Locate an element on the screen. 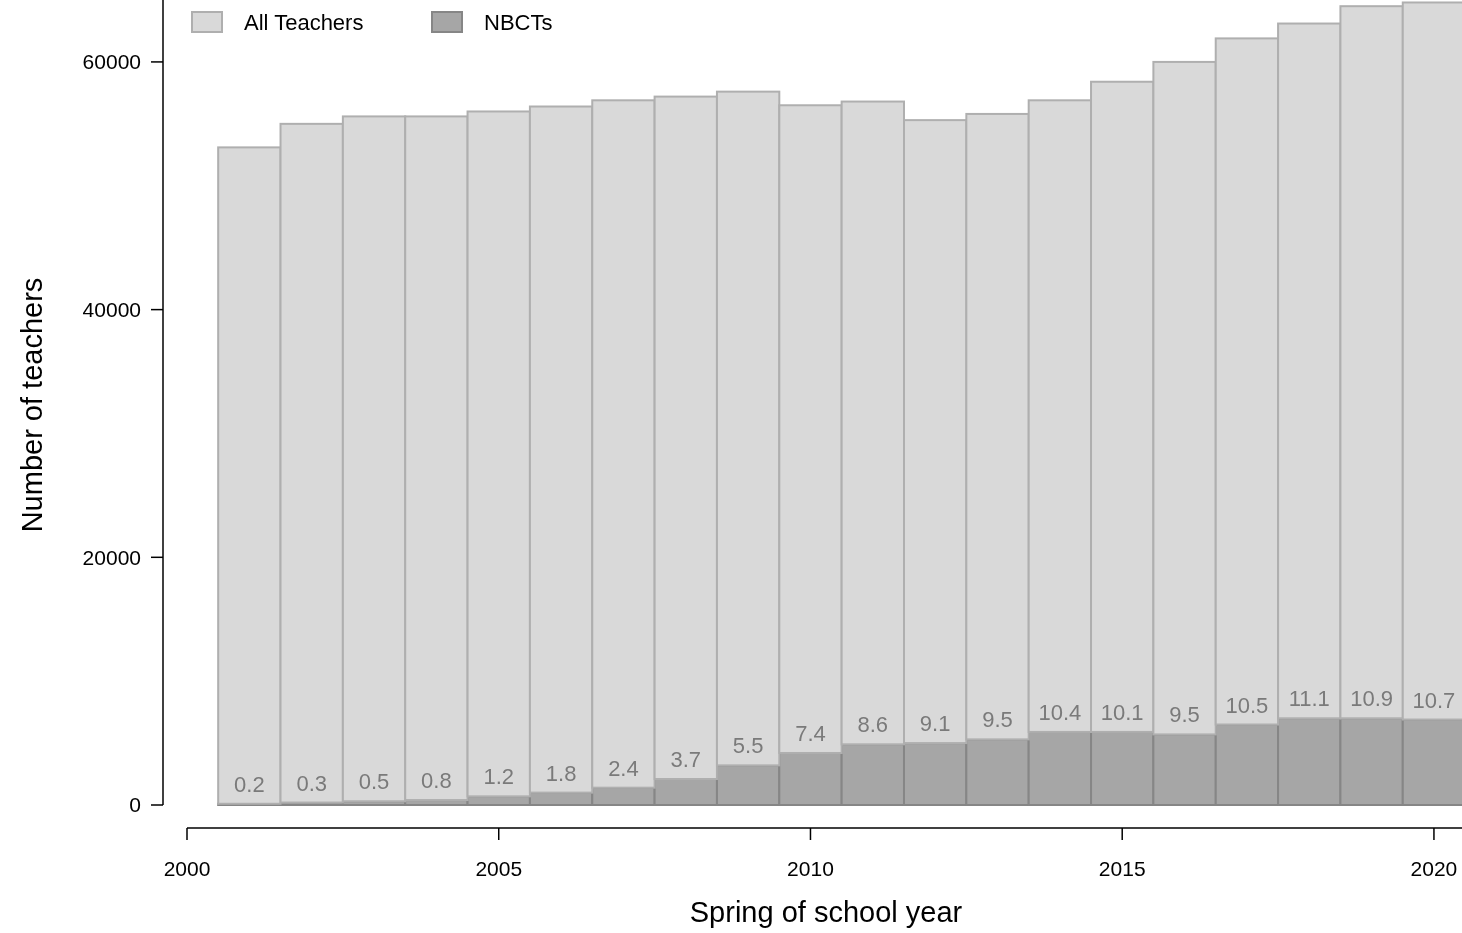  y-tick-label: 0 is located at coordinates (135, 805).